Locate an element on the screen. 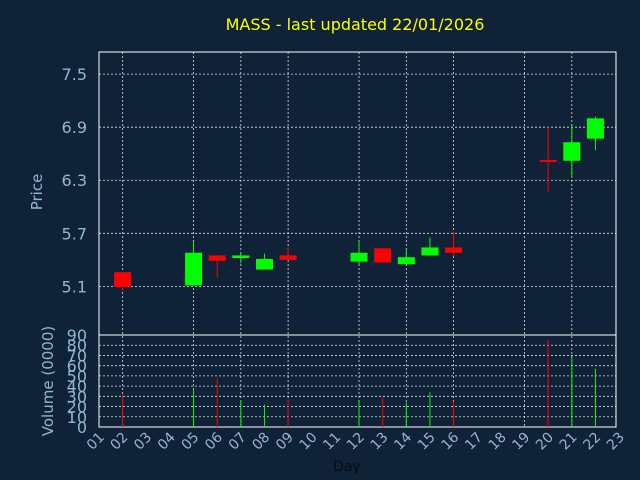 This screenshot has width=640, height=480. volume-bars is located at coordinates (359, 383).